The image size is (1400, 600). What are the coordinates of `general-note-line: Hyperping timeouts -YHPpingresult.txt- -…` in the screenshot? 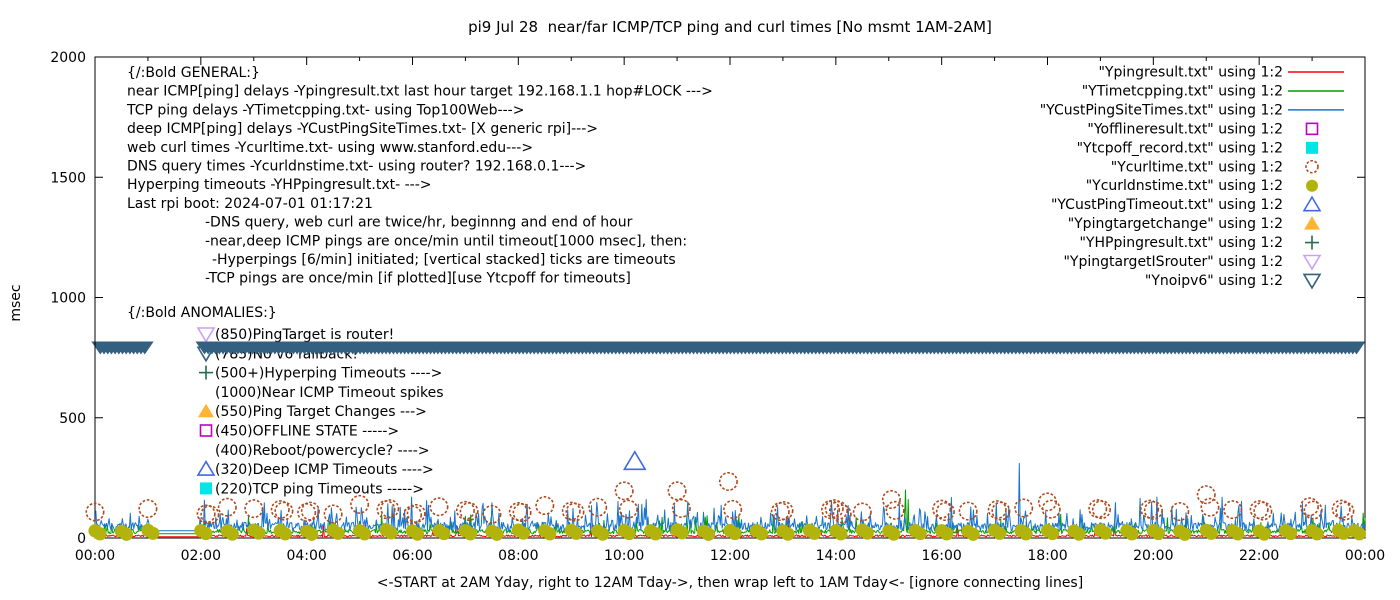 It's located at (279, 185).